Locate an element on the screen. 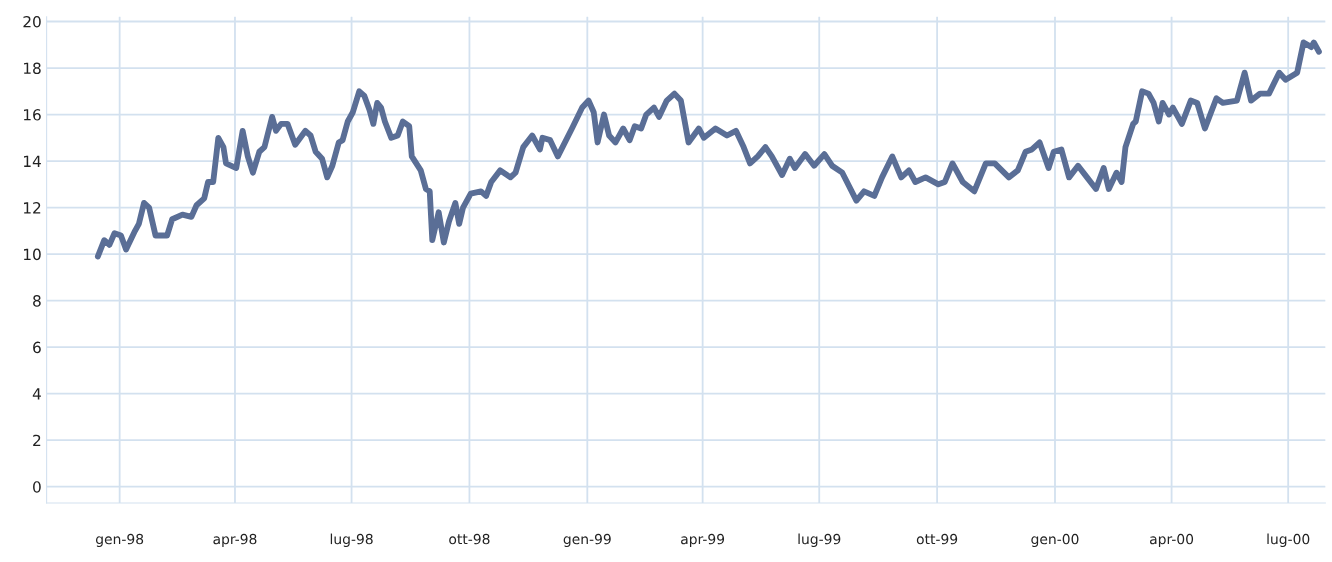 The image size is (1332, 562). x-tick-label: gen-99 is located at coordinates (587, 540).